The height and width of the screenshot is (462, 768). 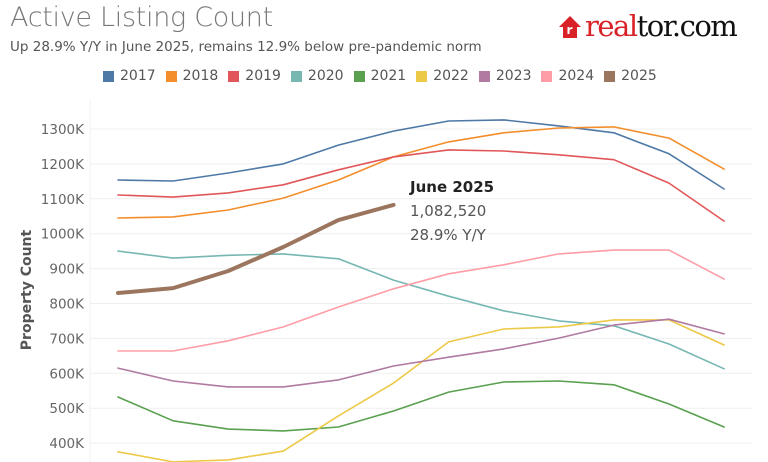 I want to click on logo-text-tor-com: tor.com, so click(x=687, y=26).